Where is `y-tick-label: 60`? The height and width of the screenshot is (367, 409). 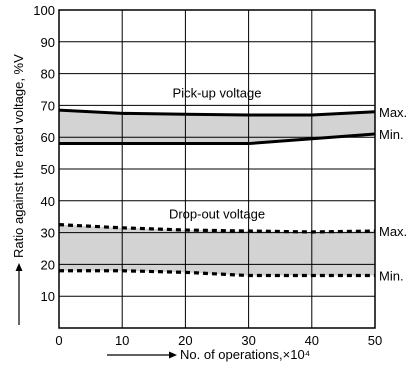
y-tick-label: 60 is located at coordinates (48, 137).